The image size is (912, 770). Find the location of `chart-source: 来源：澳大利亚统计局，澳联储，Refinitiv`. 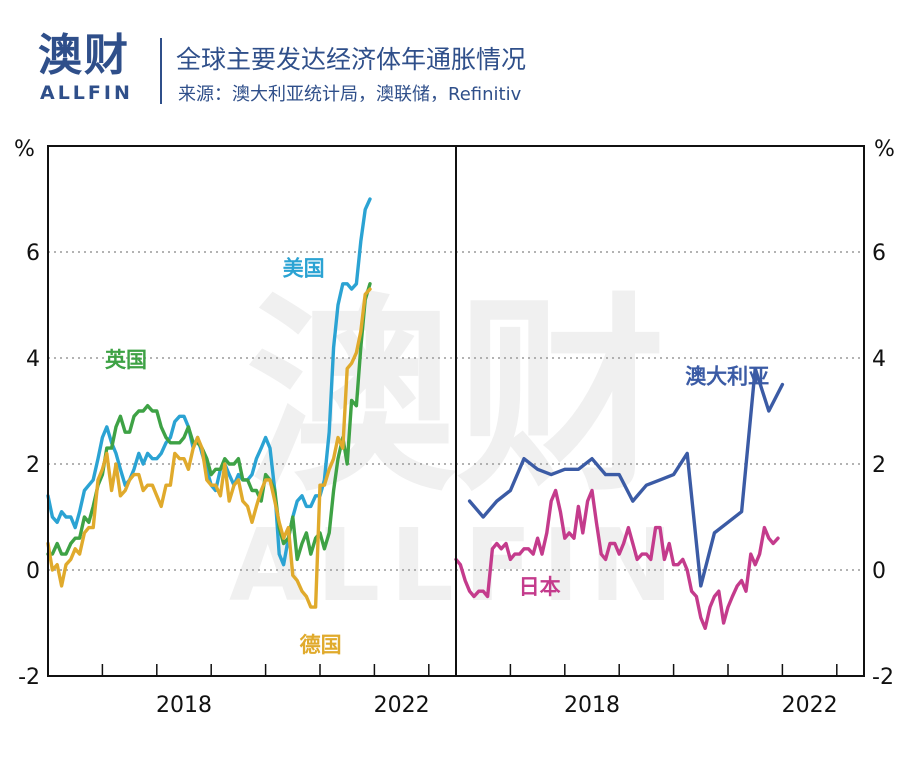

chart-source: 来源：澳大利亚统计局，澳联储，Refinitiv is located at coordinates (350, 94).